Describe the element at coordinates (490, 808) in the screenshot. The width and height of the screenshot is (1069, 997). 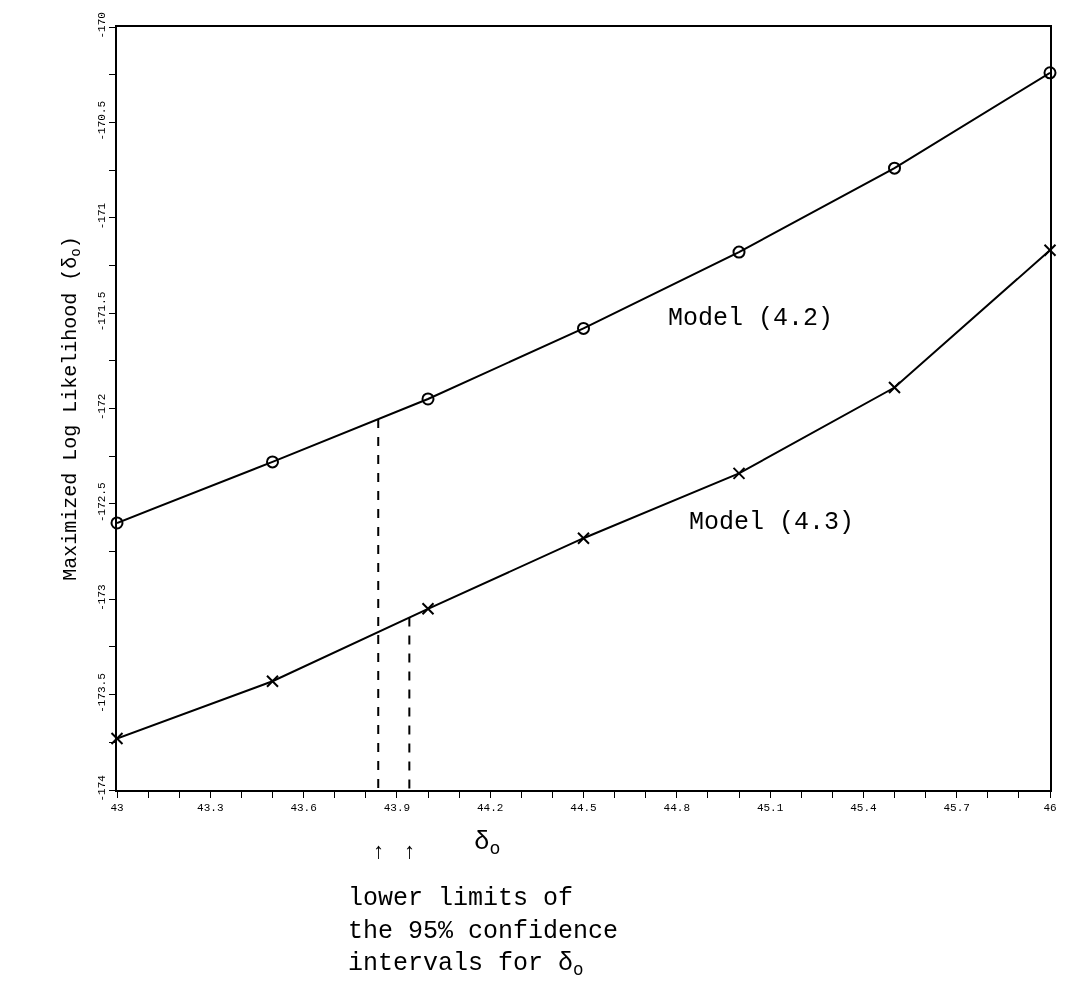
I see `x-tick-label: 44.2` at that location.